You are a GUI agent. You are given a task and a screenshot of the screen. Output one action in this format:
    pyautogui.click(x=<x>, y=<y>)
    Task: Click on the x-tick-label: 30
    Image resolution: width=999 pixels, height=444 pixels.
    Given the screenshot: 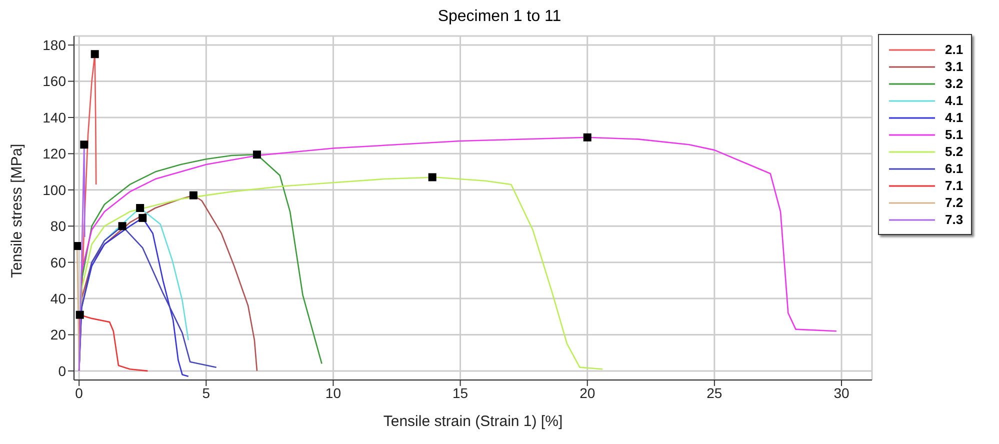 What is the action you would take?
    pyautogui.click(x=842, y=392)
    